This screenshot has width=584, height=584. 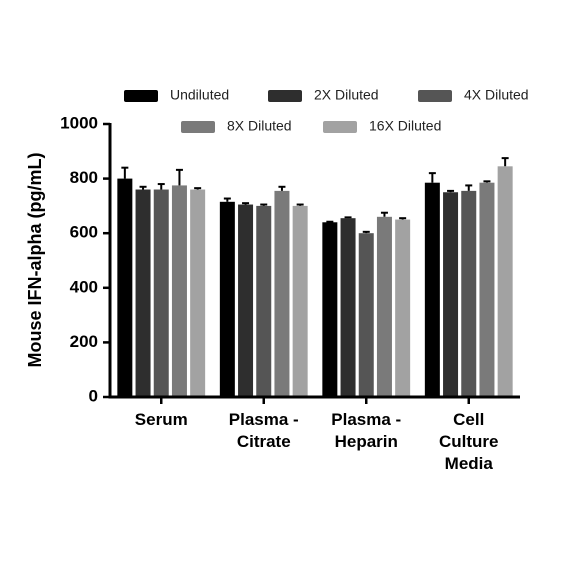 What do you see at coordinates (84, 341) in the screenshot?
I see `y-tick-label: 200` at bounding box center [84, 341].